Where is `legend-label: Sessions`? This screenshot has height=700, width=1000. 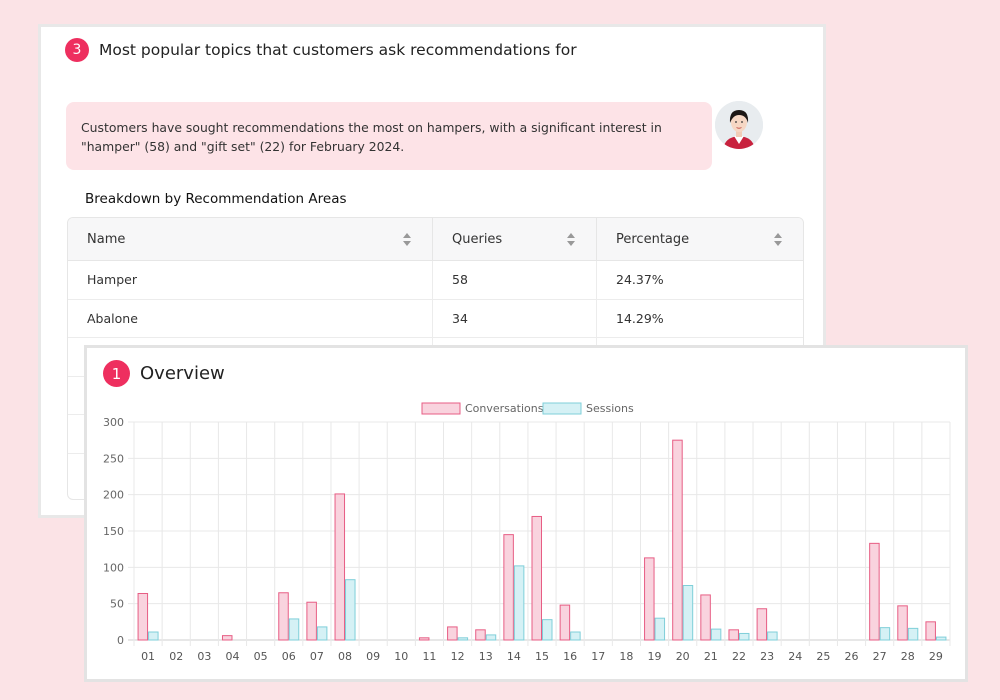
legend-label: Sessions is located at coordinates (610, 408).